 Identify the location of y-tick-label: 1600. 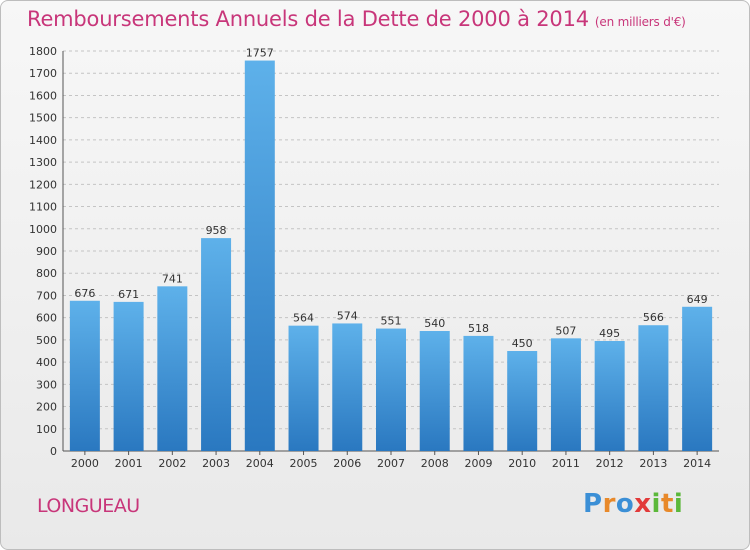
(43, 95).